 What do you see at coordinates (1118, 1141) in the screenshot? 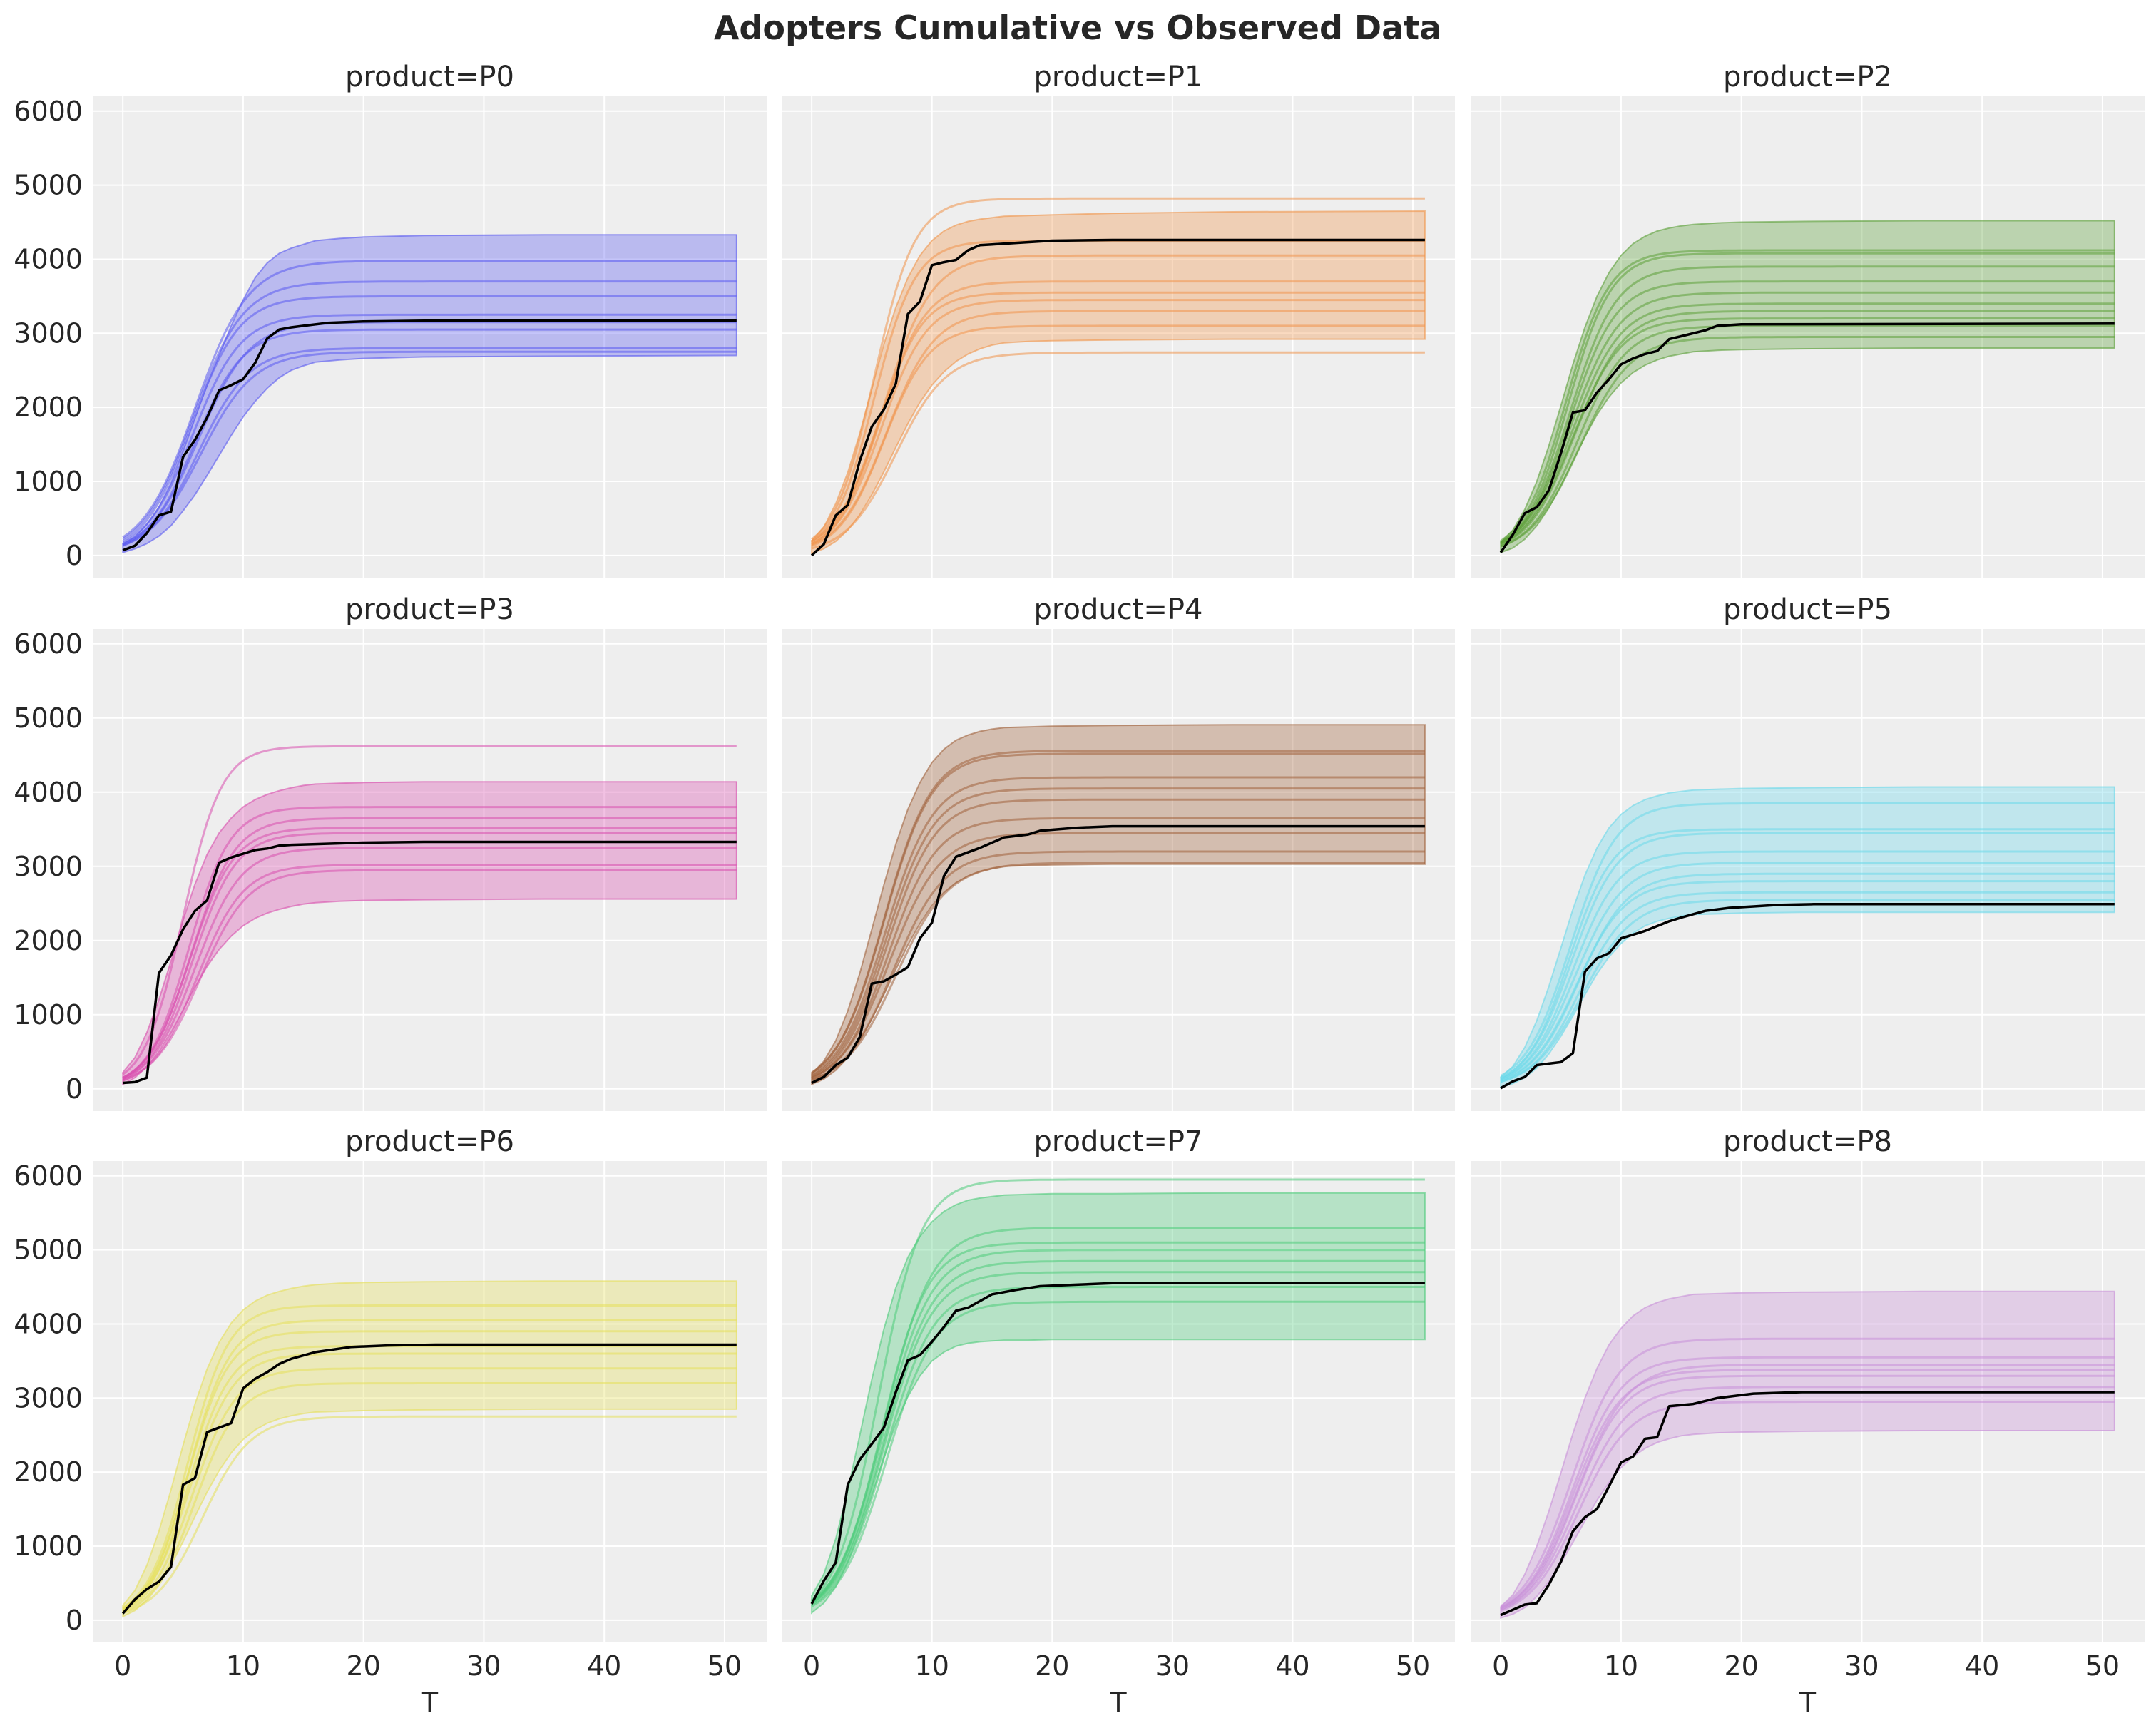
I see `panel-title: product=P7` at bounding box center [1118, 1141].